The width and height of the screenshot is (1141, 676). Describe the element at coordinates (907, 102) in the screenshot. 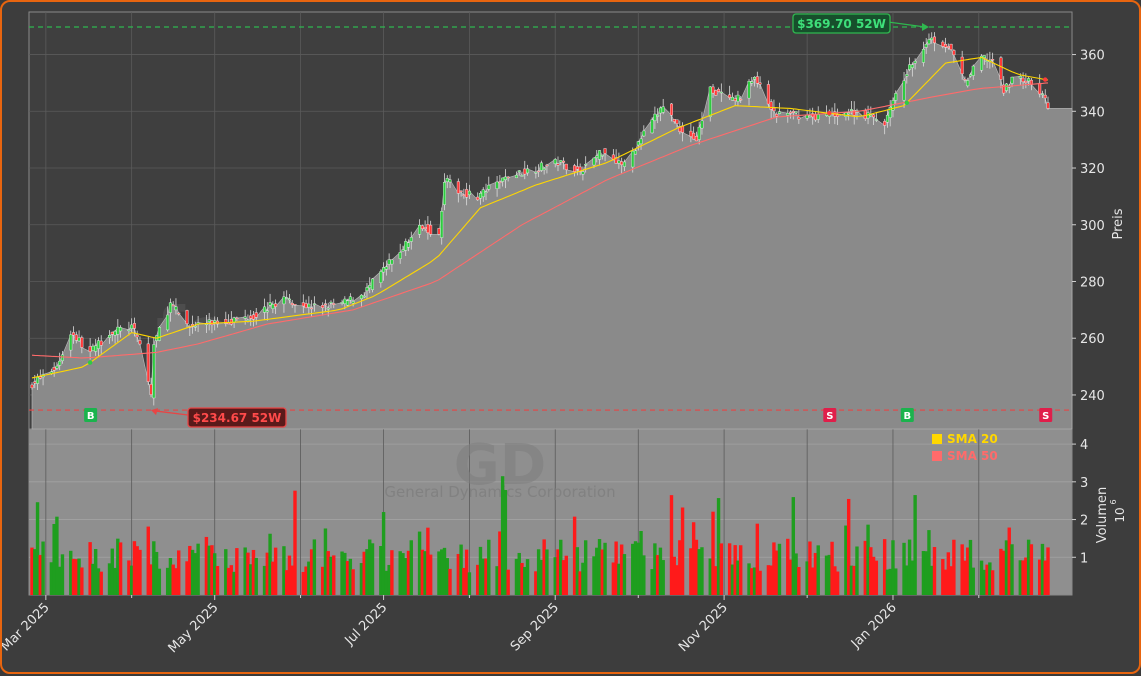

I see `signal-dot` at that location.